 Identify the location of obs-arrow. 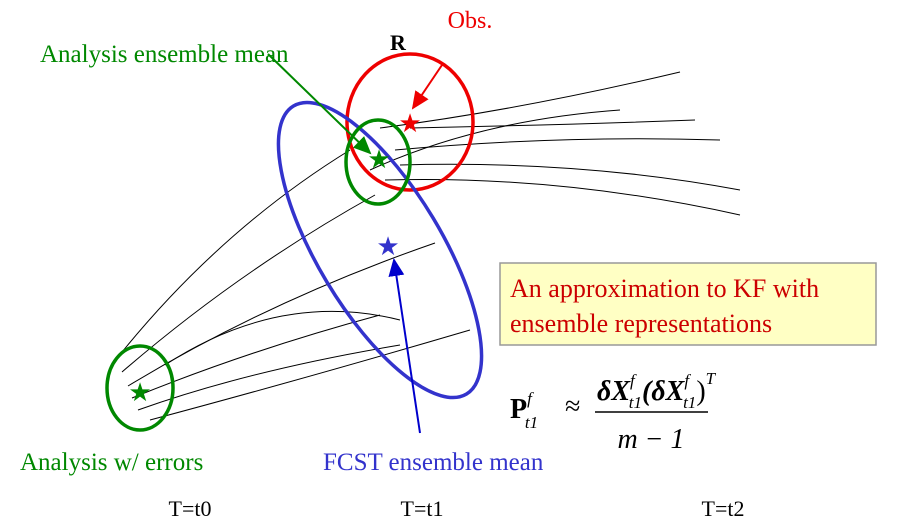
(427, 87).